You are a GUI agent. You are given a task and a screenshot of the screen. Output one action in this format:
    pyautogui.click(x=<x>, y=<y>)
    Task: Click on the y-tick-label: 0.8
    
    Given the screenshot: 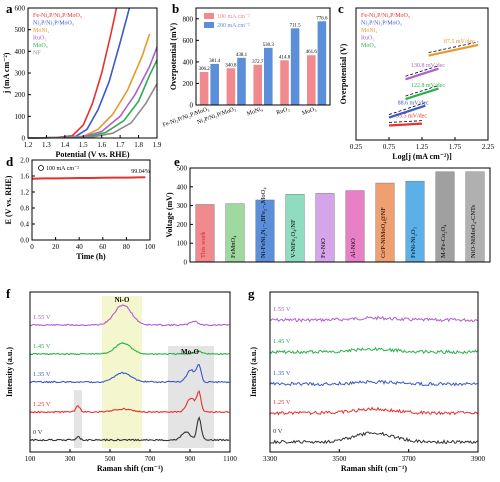 What is the action you would take?
    pyautogui.click(x=24, y=209)
    